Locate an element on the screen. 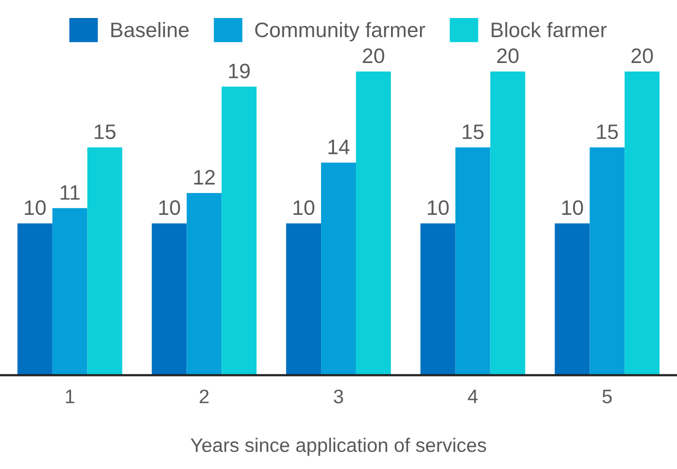 The image size is (677, 469). x-tick-label: 1 is located at coordinates (70, 397).